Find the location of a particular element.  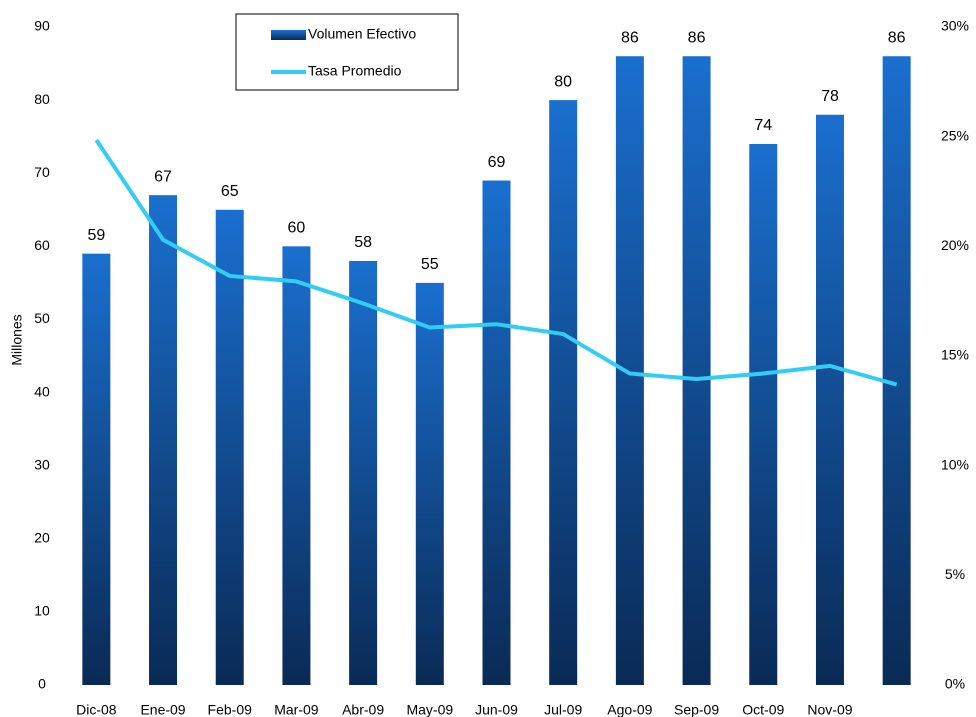

value-label: 69 is located at coordinates (497, 162).